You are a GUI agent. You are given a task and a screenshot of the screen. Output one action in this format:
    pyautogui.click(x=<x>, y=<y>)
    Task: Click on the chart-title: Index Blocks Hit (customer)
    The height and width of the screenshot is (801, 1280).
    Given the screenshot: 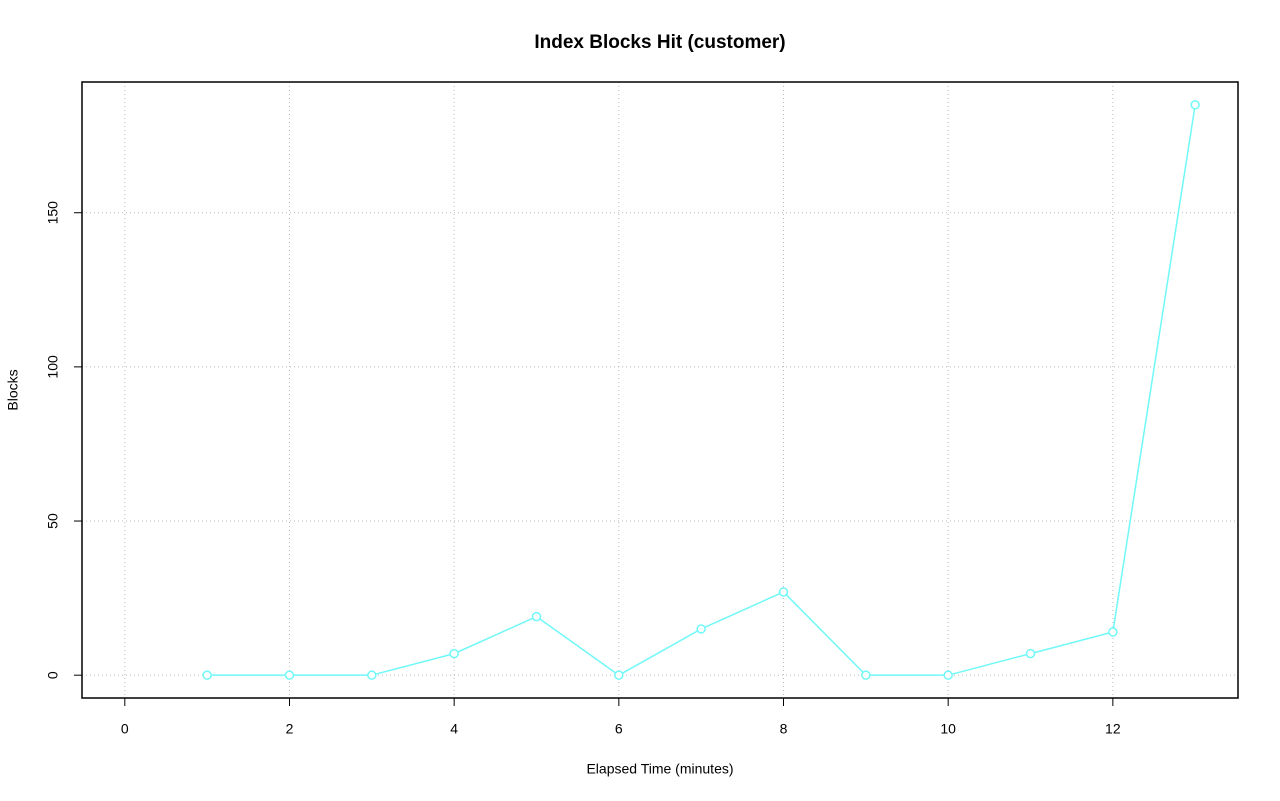 What is the action you would take?
    pyautogui.click(x=659, y=42)
    